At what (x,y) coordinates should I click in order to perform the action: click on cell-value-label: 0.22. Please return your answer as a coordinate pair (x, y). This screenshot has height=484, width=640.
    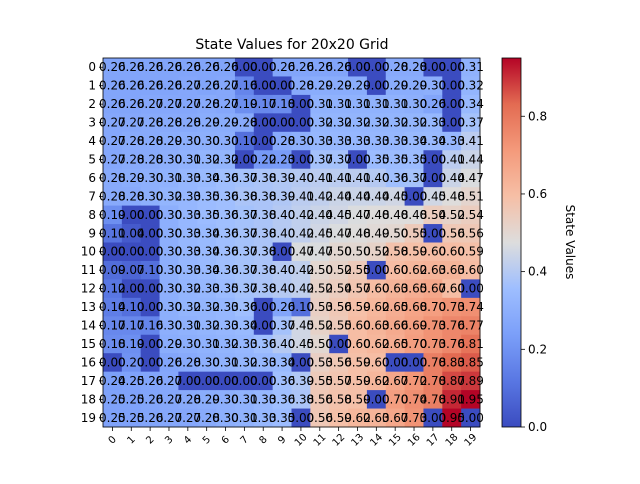
    Looking at the image, I should click on (263, 159).